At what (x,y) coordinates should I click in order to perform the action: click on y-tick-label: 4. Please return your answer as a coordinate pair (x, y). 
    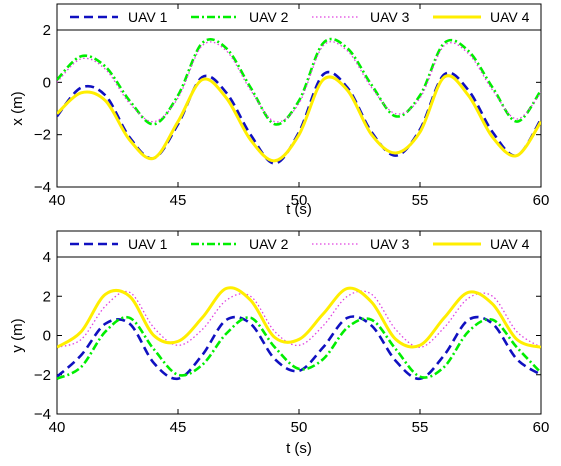
    Looking at the image, I should click on (47, 257).